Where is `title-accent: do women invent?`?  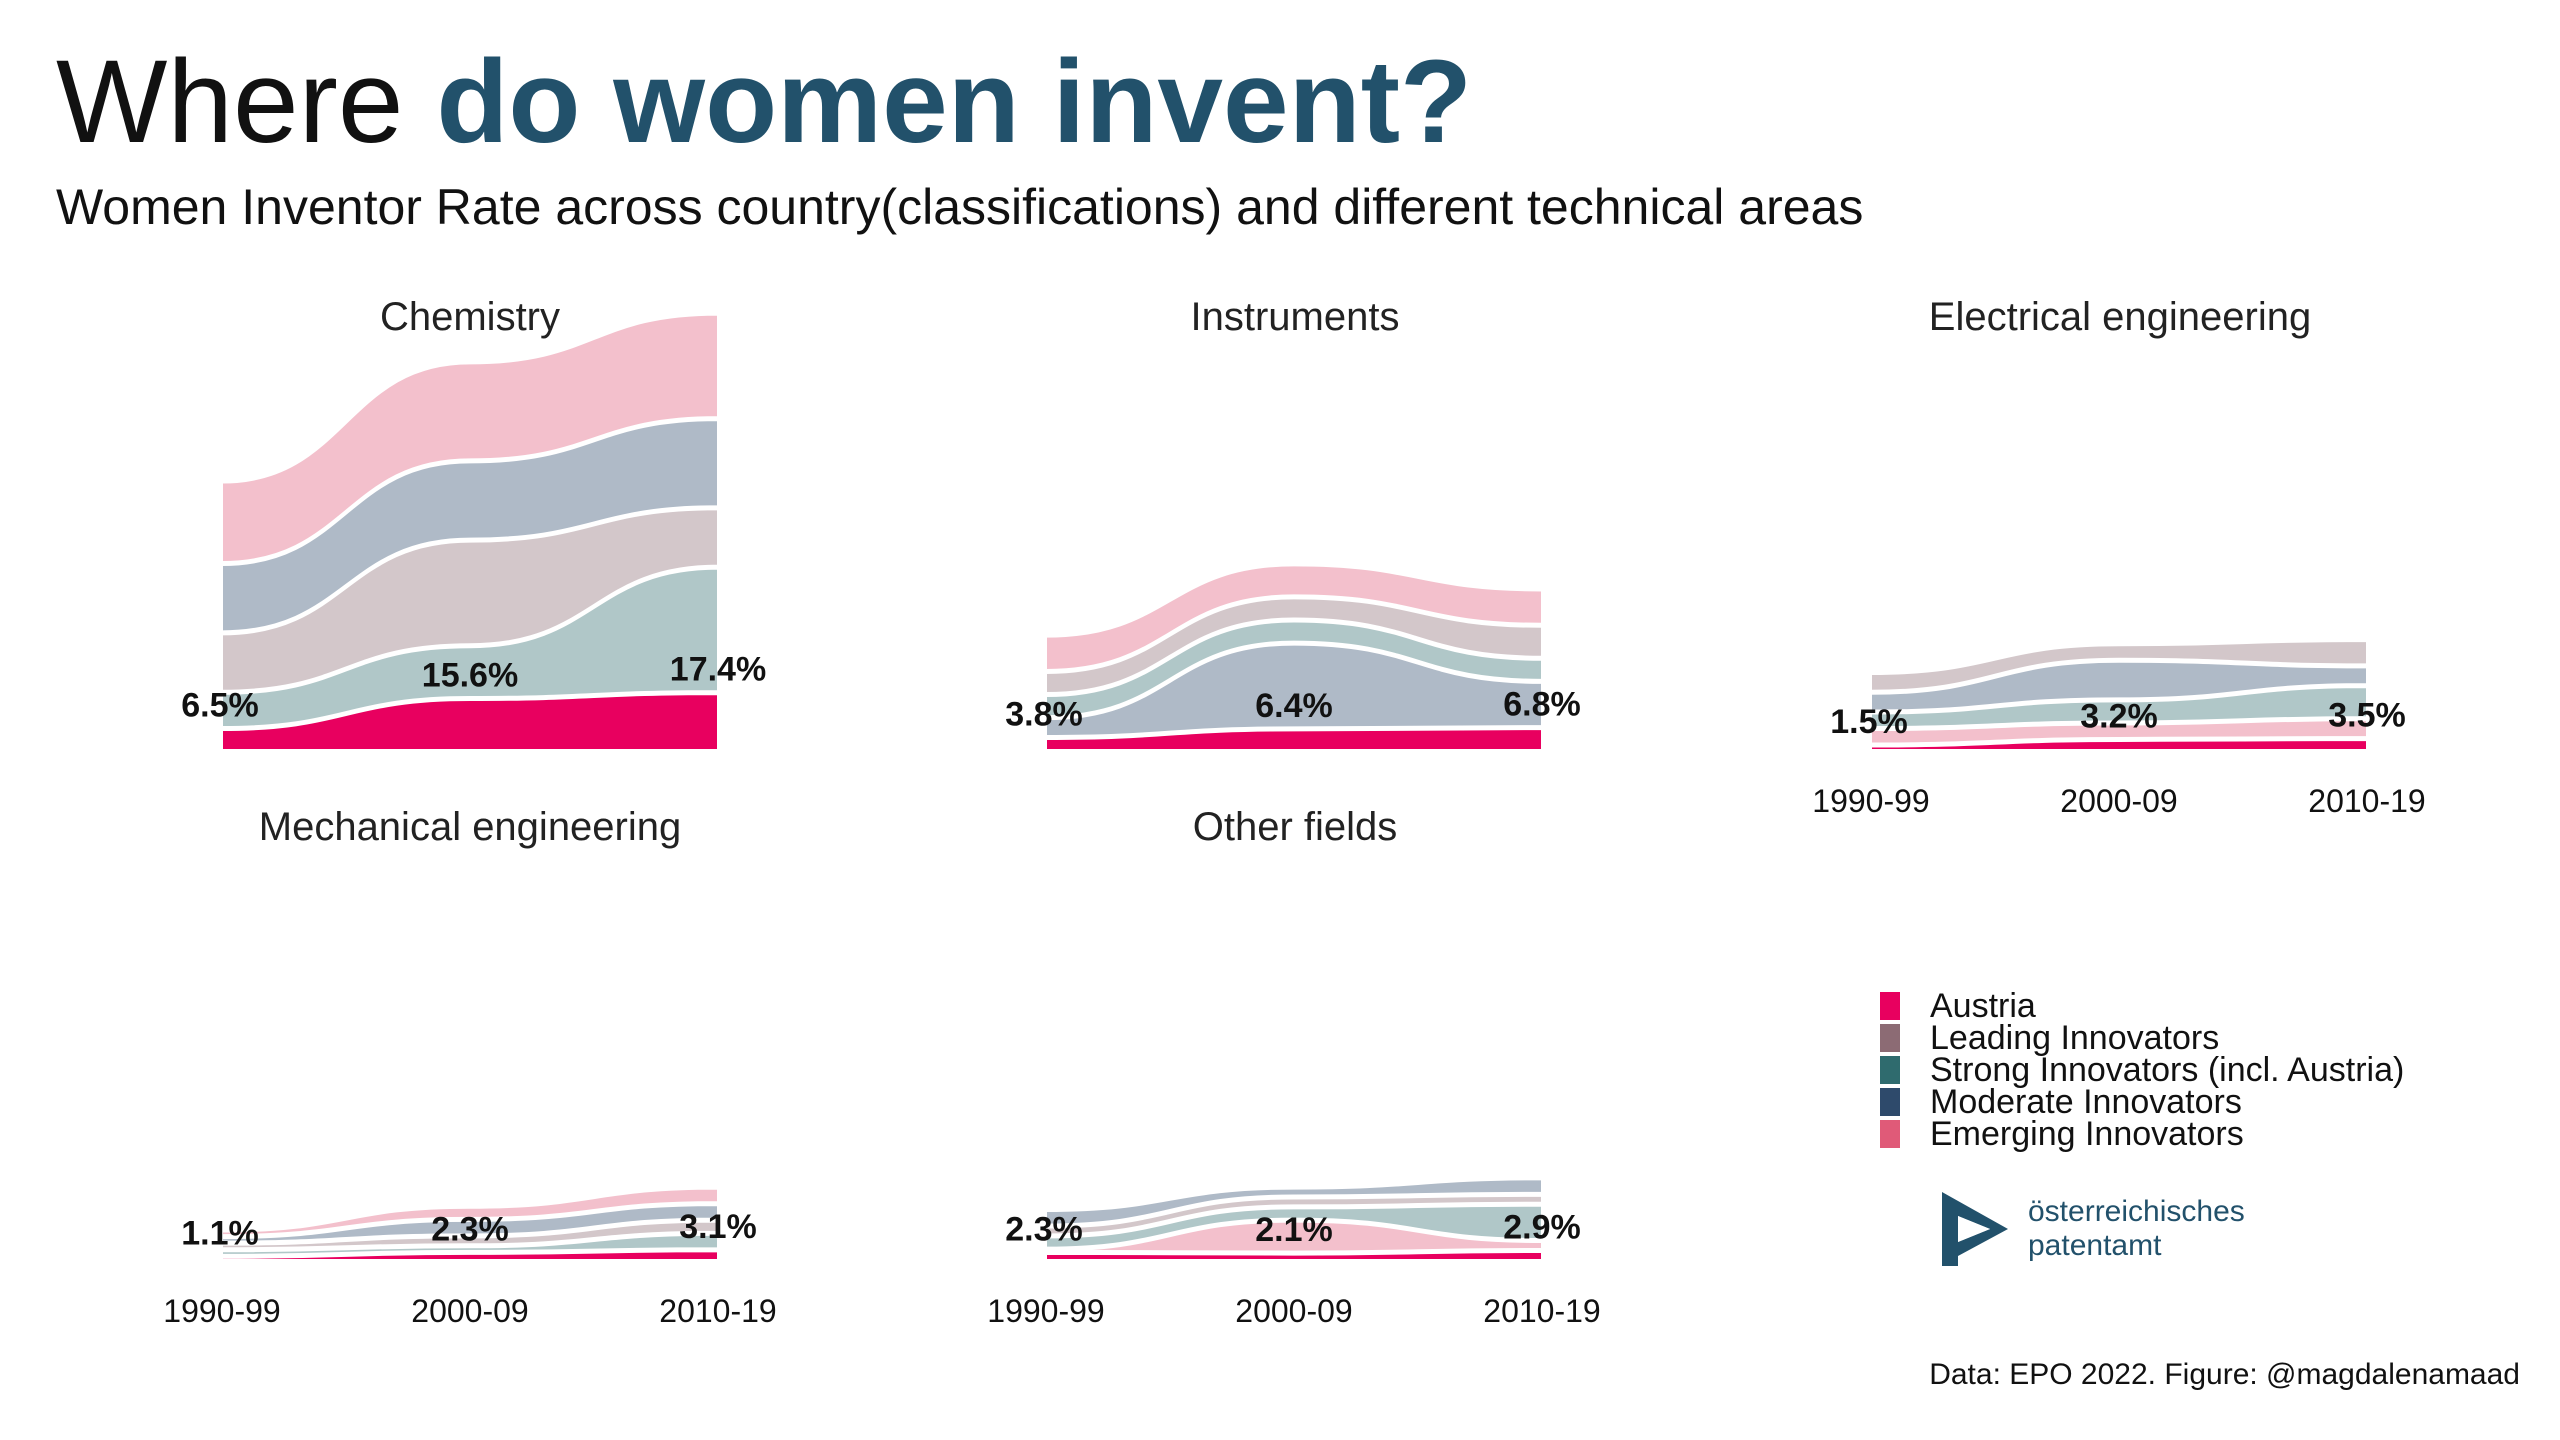 title-accent: do women invent? is located at coordinates (954, 102).